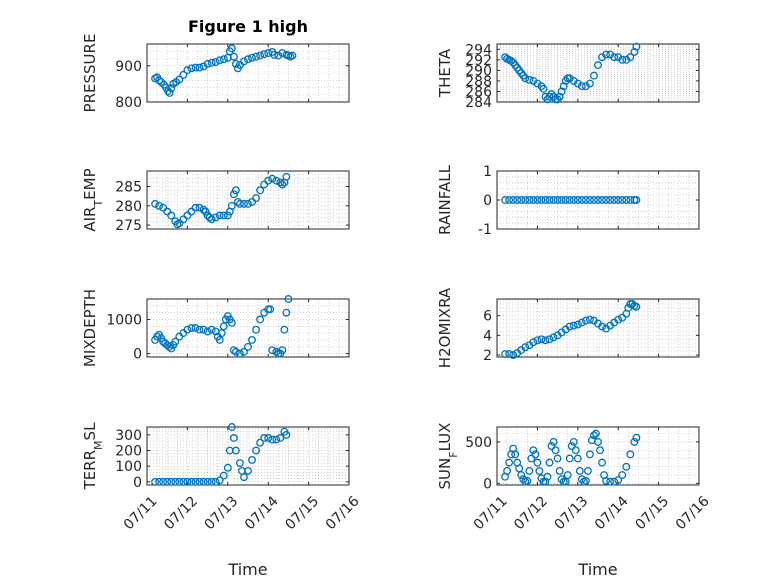  Describe the element at coordinates (93, 199) in the screenshot. I see `y-axis-label: AIRTEMP` at that location.